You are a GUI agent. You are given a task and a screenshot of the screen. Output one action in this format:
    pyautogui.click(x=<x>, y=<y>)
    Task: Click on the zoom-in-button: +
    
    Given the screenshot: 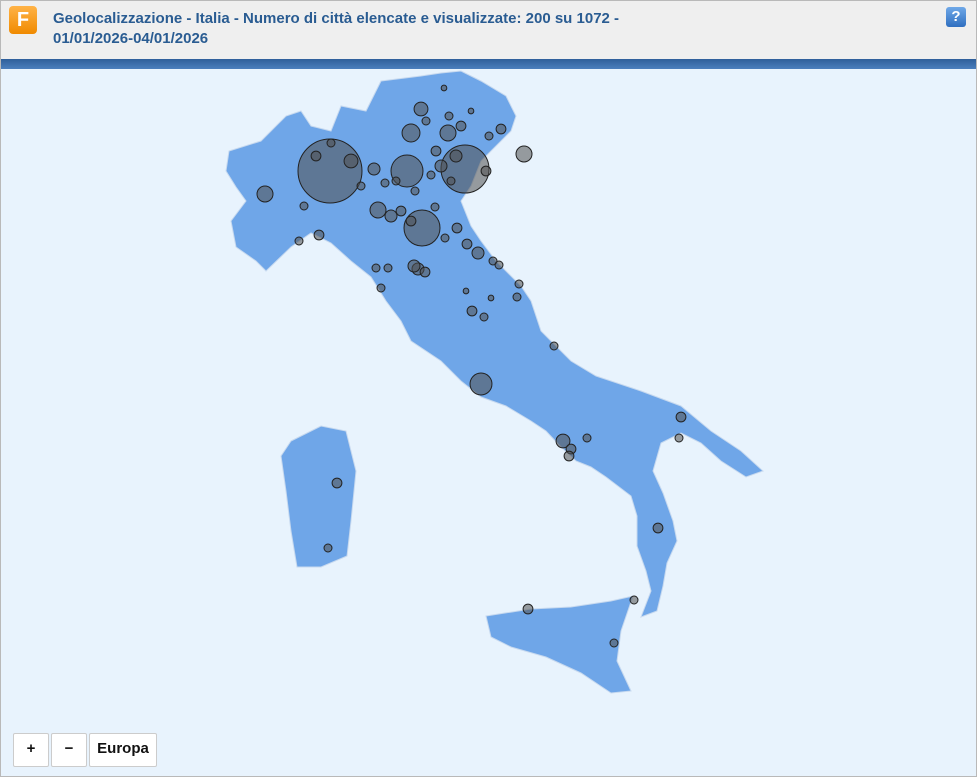 What is the action you would take?
    pyautogui.click(x=31, y=750)
    